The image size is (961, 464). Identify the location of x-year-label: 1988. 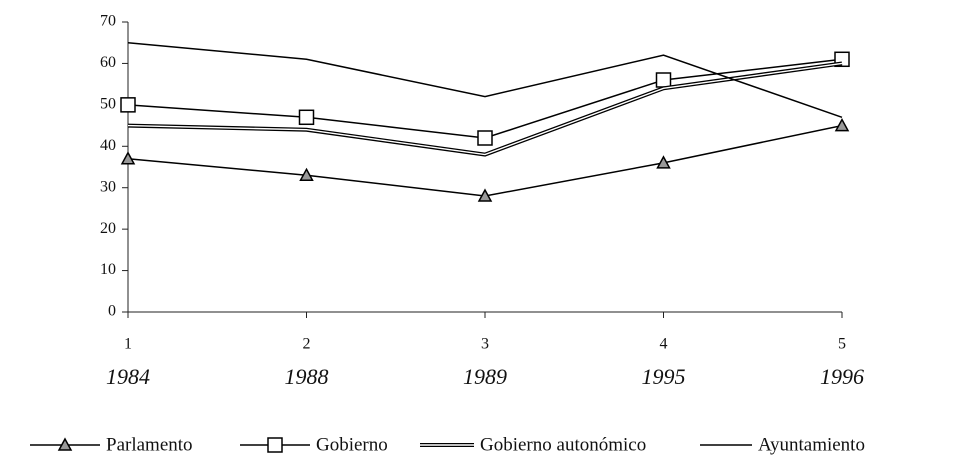
(307, 376).